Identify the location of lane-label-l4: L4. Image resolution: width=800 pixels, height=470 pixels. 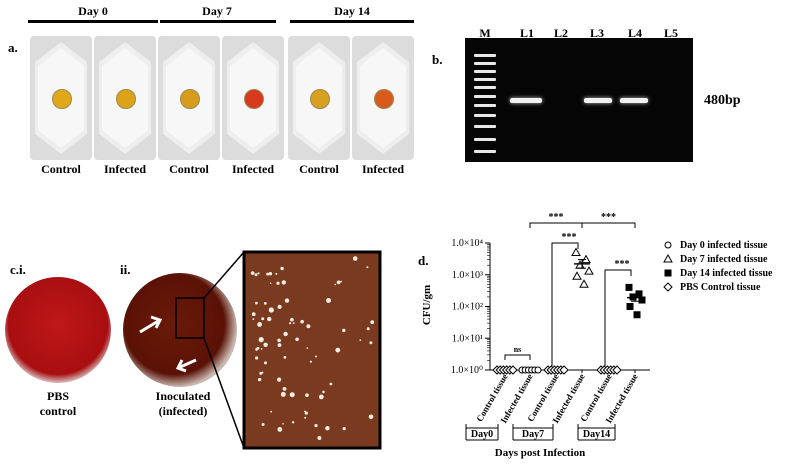
(634, 33).